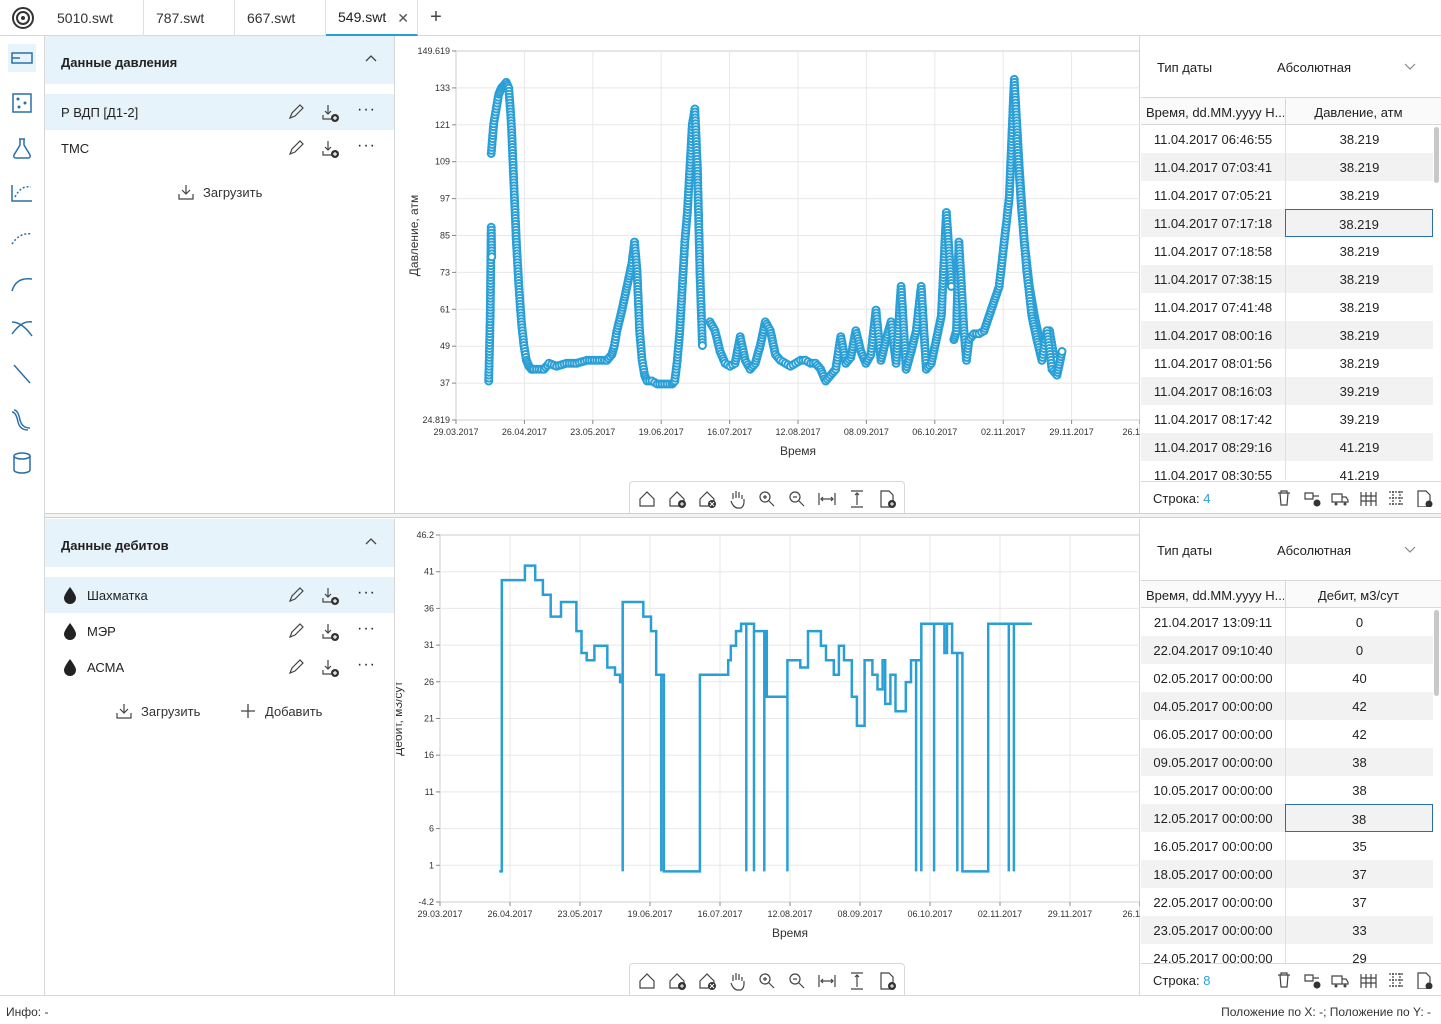 The height and width of the screenshot is (1024, 1441). What do you see at coordinates (22, 463) in the screenshot?
I see `database-icon` at bounding box center [22, 463].